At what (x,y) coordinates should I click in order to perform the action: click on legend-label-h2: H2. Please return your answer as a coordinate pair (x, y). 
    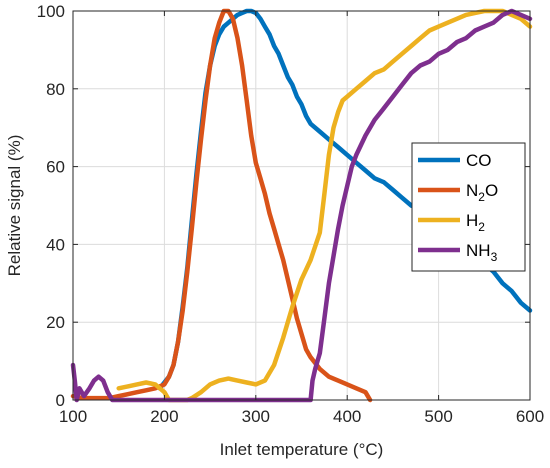
    Looking at the image, I should click on (475, 222).